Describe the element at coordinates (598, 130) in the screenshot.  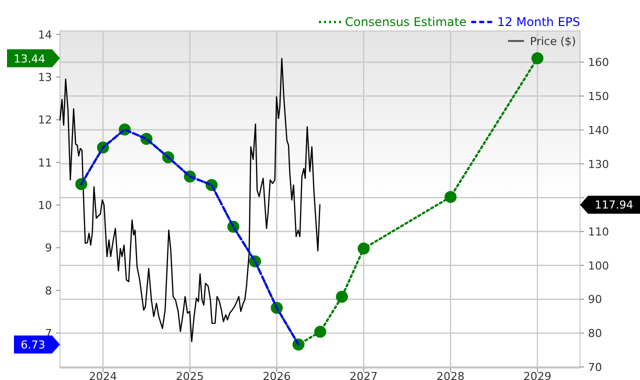
I see `y2-tick-label: 140` at that location.